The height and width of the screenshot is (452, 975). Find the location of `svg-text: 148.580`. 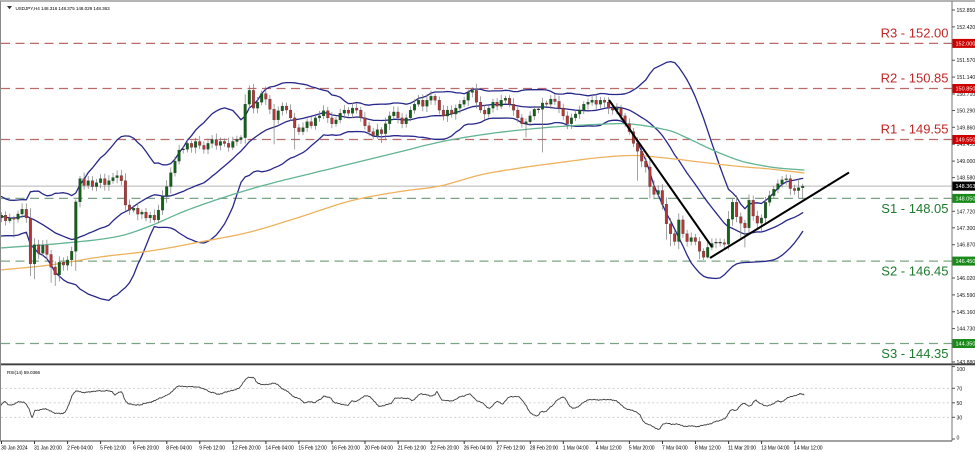

svg-text: 148.580 is located at coordinates (966, 179).